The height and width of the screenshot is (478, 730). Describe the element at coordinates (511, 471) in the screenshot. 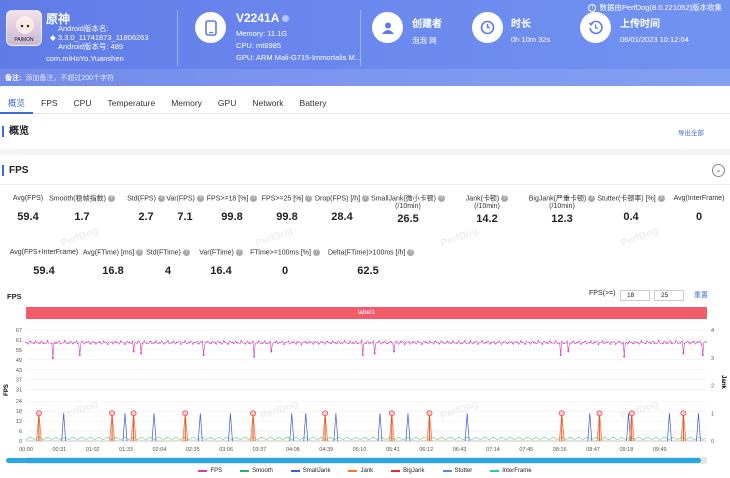

I see `legend-item-interframe: InterFrame` at that location.